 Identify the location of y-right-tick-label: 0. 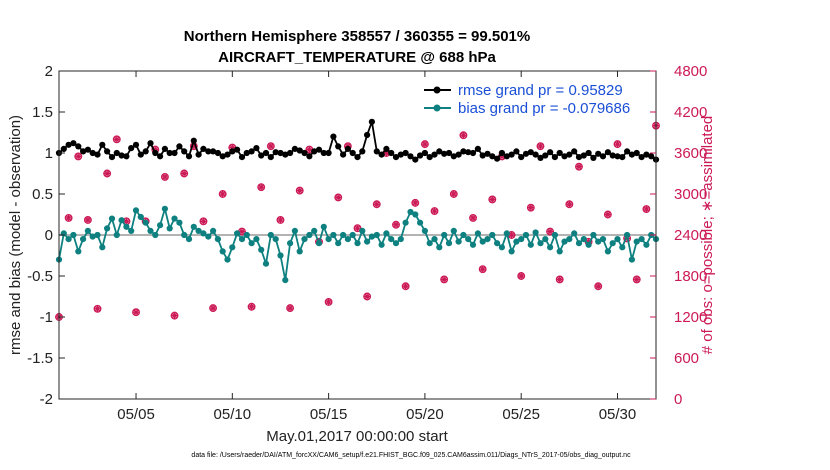
(678, 399).